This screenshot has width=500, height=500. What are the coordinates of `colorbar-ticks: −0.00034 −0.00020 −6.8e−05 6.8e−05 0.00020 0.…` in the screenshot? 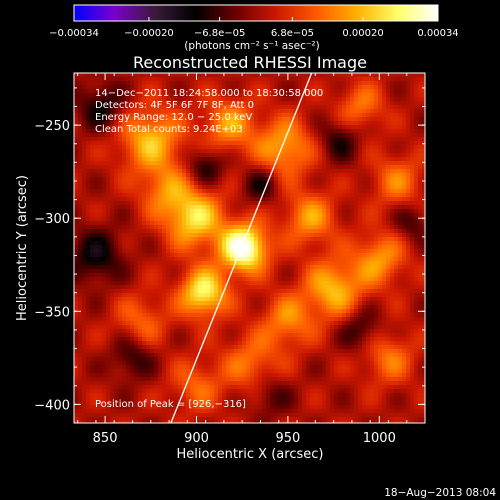 It's located at (254, 28).